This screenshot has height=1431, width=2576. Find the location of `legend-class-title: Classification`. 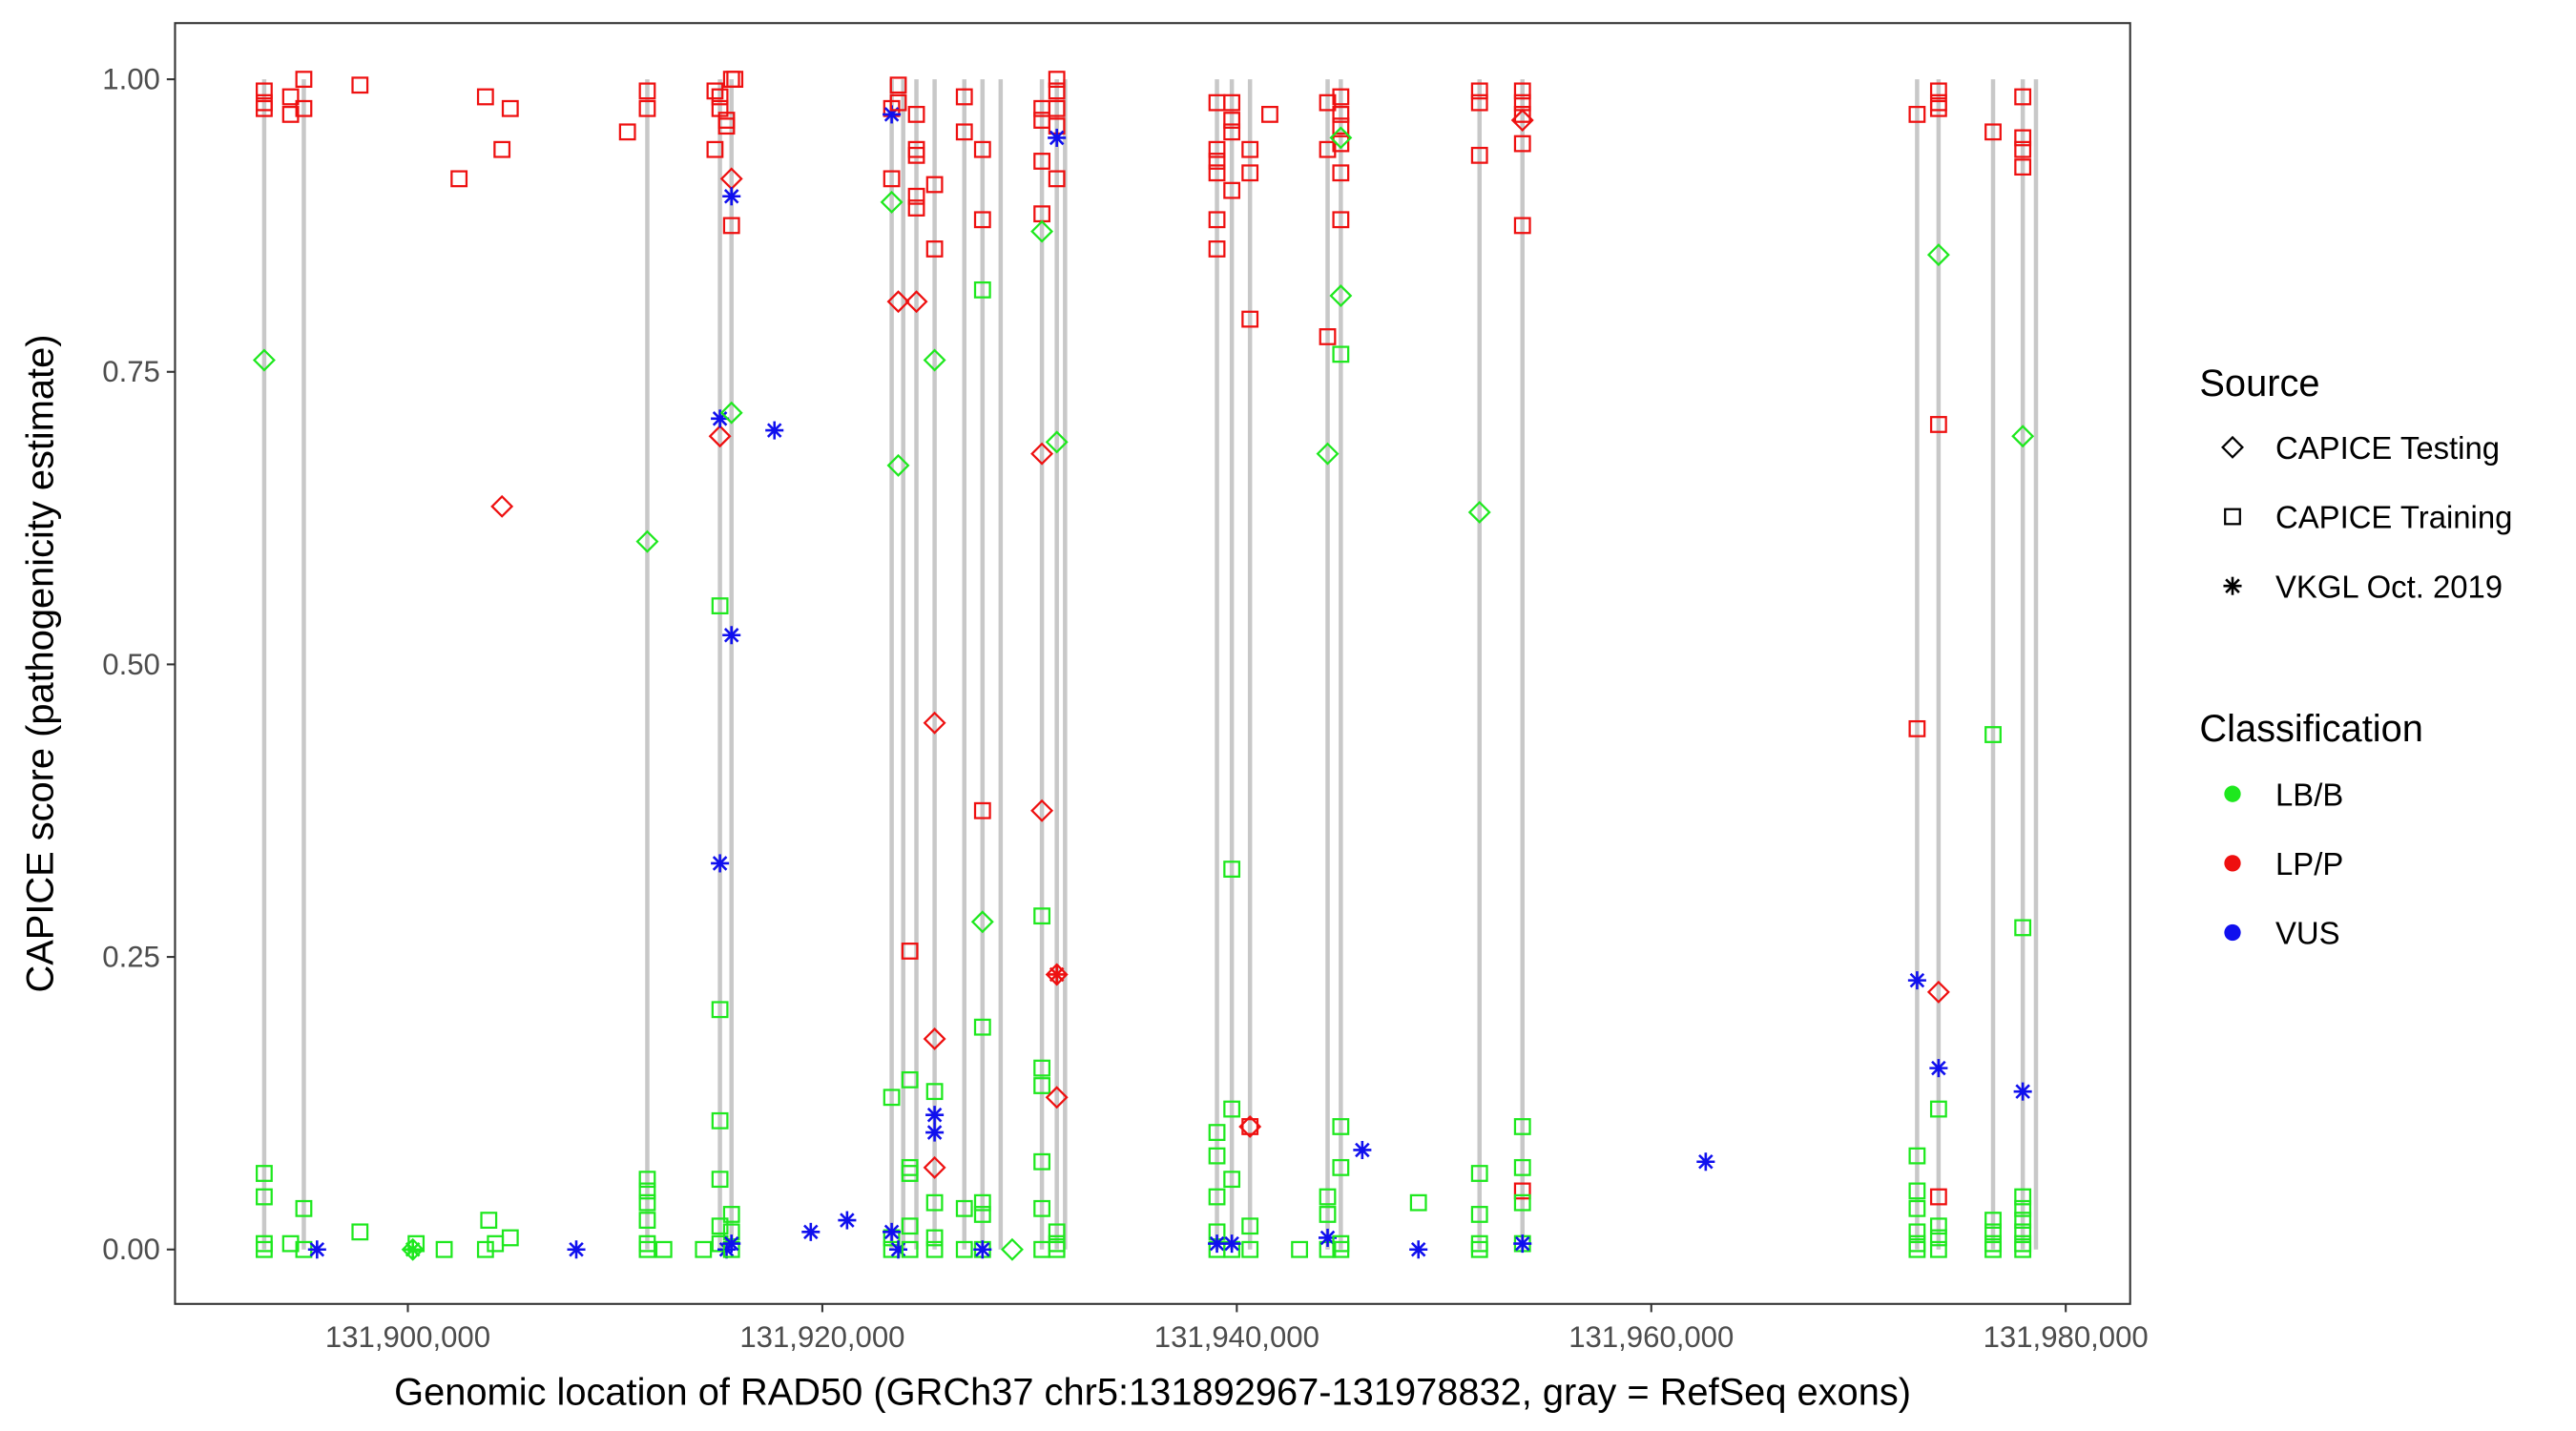

legend-class-title: Classification is located at coordinates (2310, 729).